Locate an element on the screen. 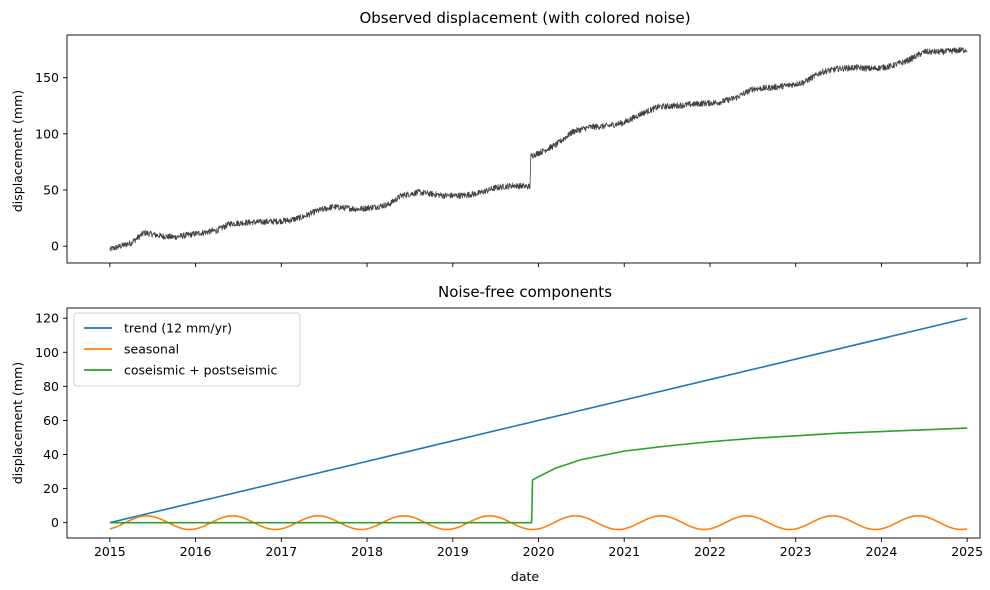  x-tick-label: 2015 is located at coordinates (110, 551).